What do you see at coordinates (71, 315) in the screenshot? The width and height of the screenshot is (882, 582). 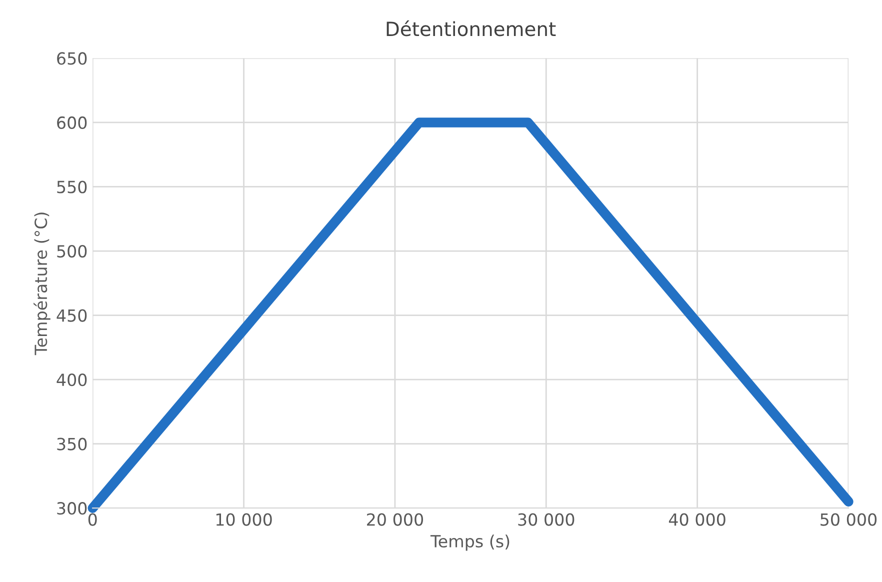 I see `y-tick-label: 450` at bounding box center [71, 315].